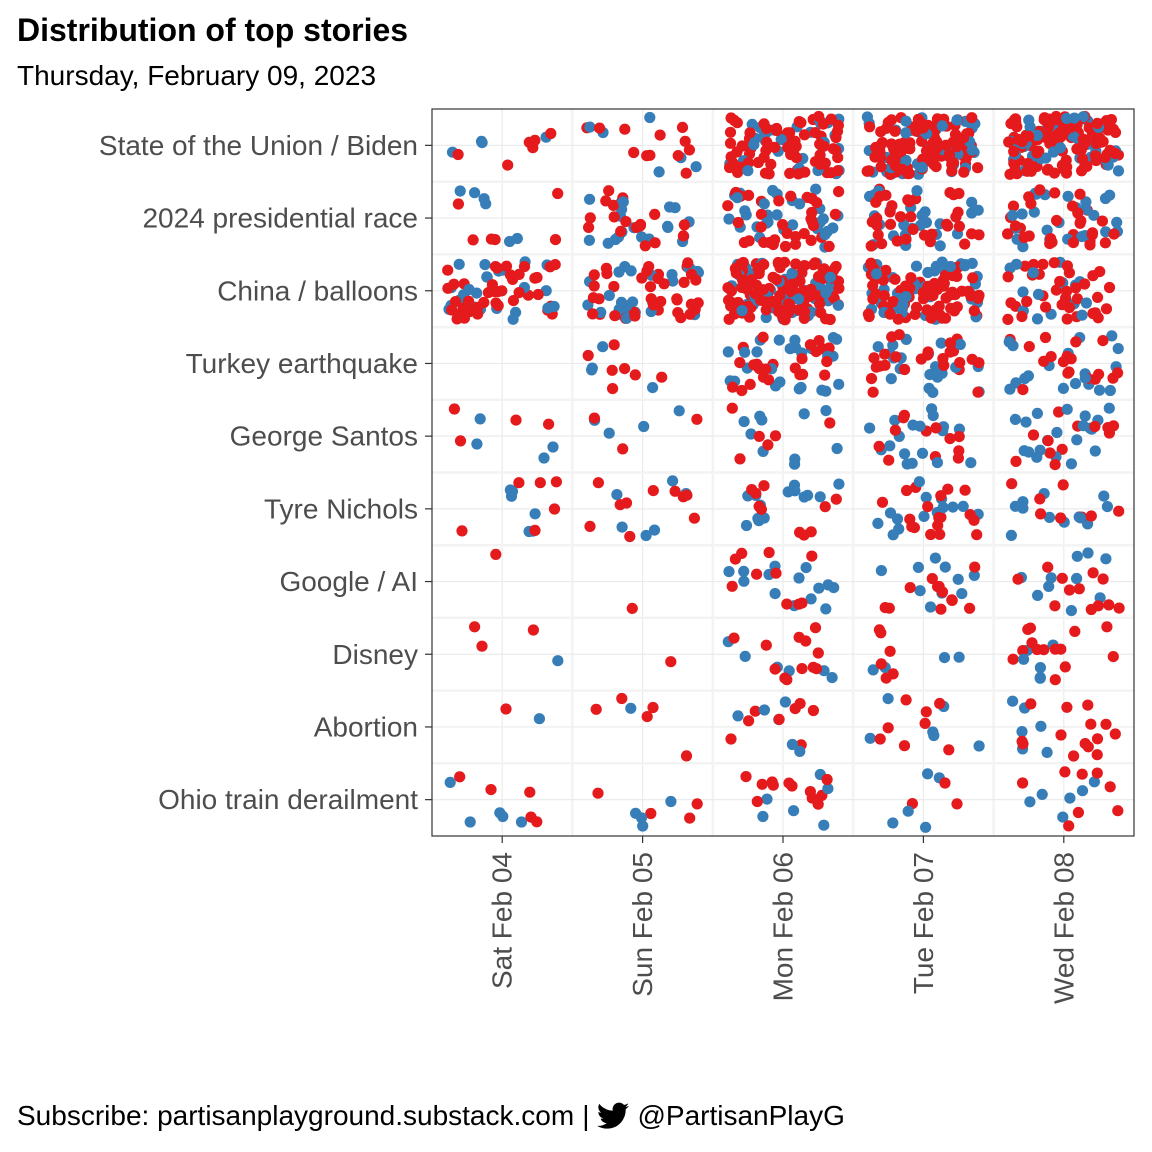 Image resolution: width=1152 pixels, height=1152 pixels. What do you see at coordinates (341, 508) in the screenshot?
I see `y-tick-label: Tyre Nichols` at bounding box center [341, 508].